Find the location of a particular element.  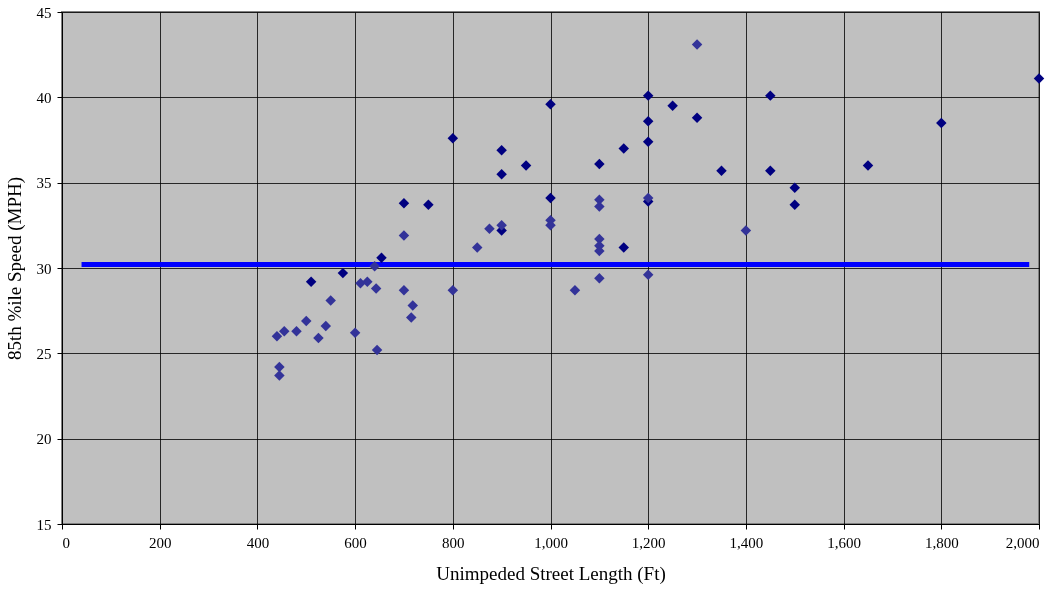

y-axis-title: 85th %ile Speed (MPH) is located at coordinates (14, 268).